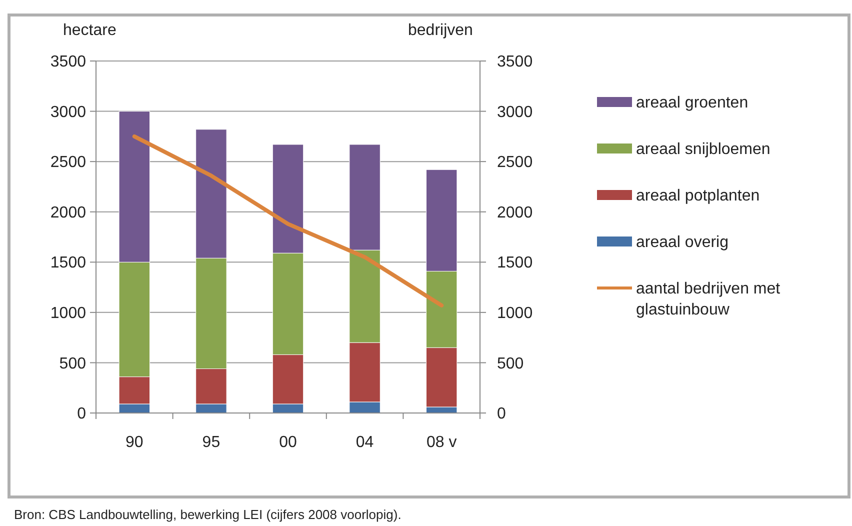 The image size is (852, 526). Describe the element at coordinates (682, 243) in the screenshot. I see `legend-label: areaal overig` at that location.